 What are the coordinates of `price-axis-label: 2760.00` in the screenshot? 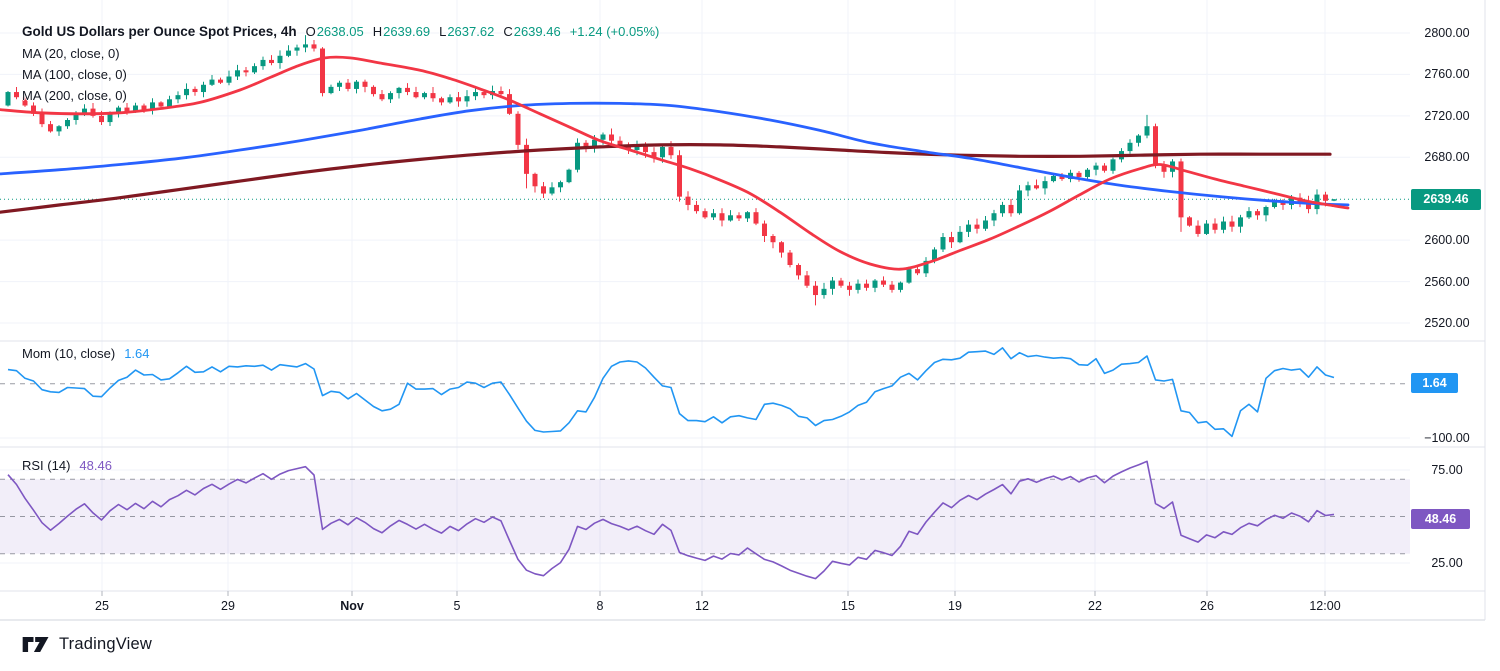 It's located at (1447, 74).